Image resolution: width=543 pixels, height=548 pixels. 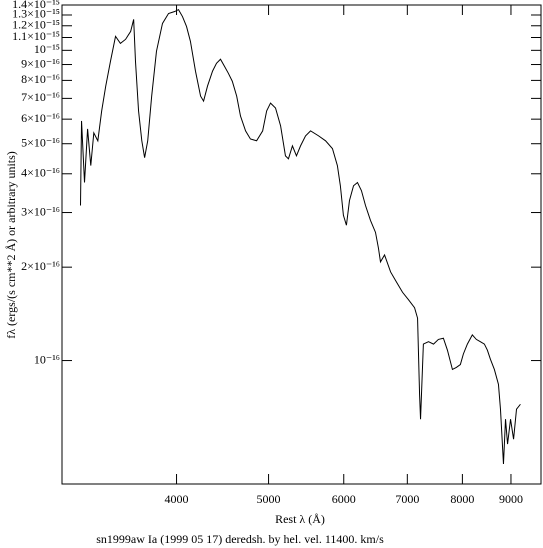 I want to click on x-axis-label: Rest λ (Å), so click(x=300, y=519).